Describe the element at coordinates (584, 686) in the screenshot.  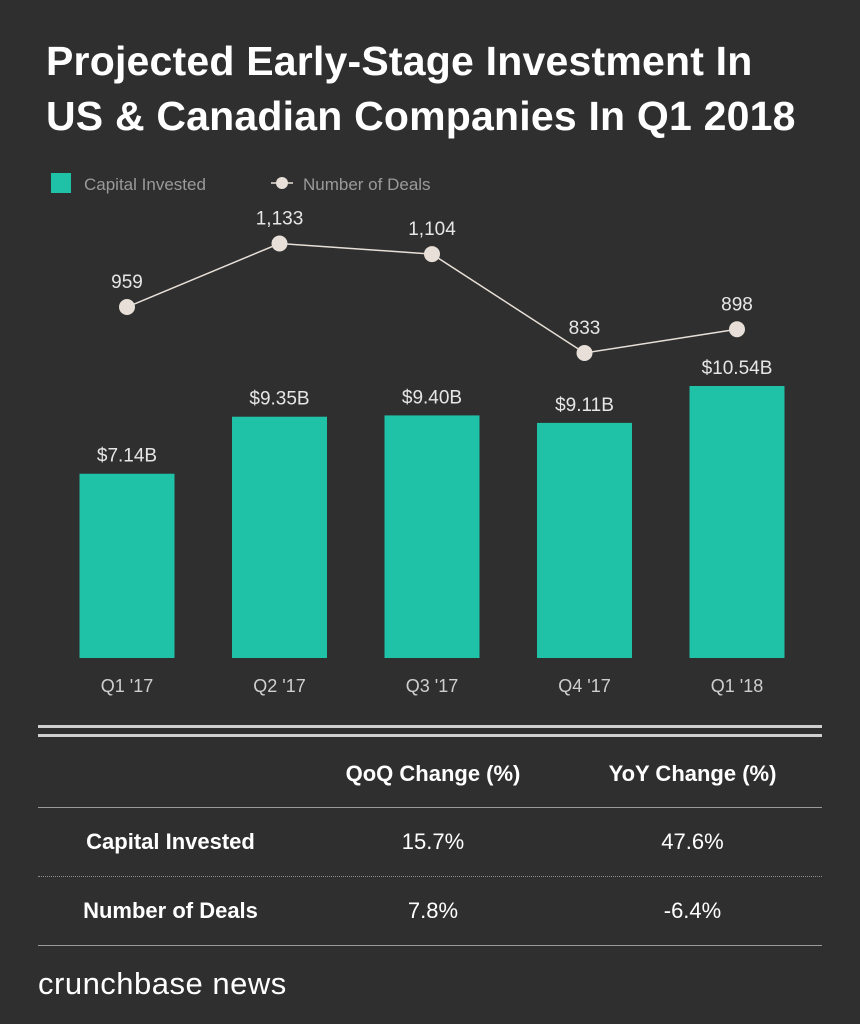
I see `x-tick-label: Q4 '17` at that location.